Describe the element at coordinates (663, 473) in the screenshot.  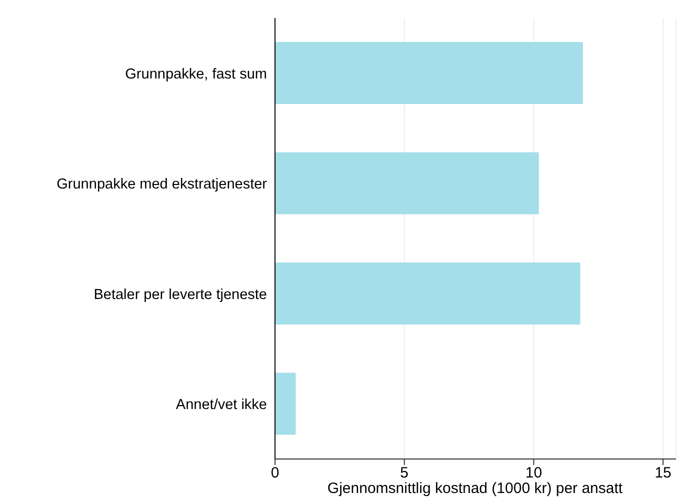
I see `x-tick-label: 15` at that location.